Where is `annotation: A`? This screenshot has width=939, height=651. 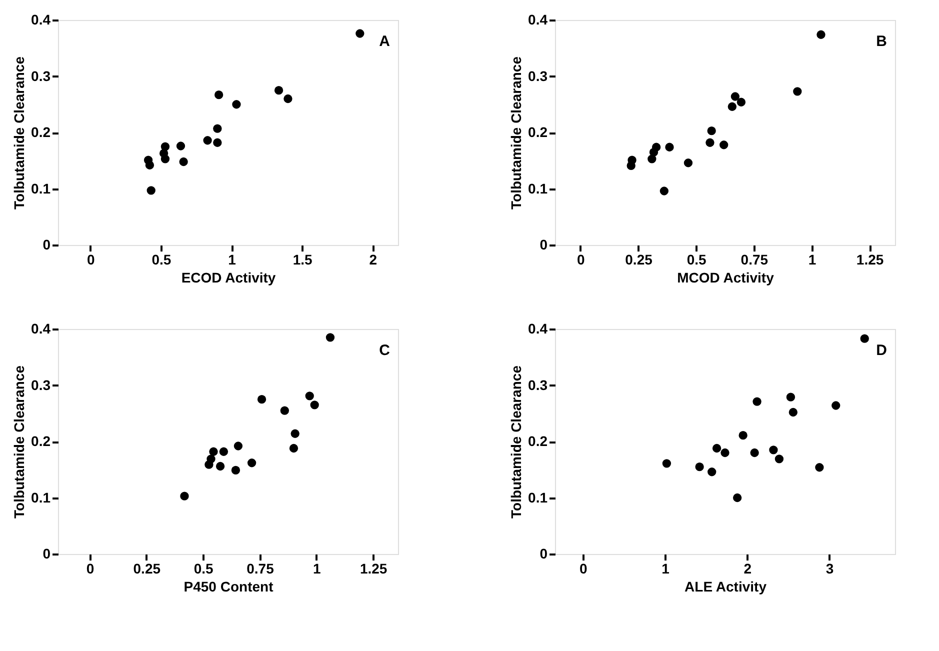
annotation: A is located at coordinates (384, 41).